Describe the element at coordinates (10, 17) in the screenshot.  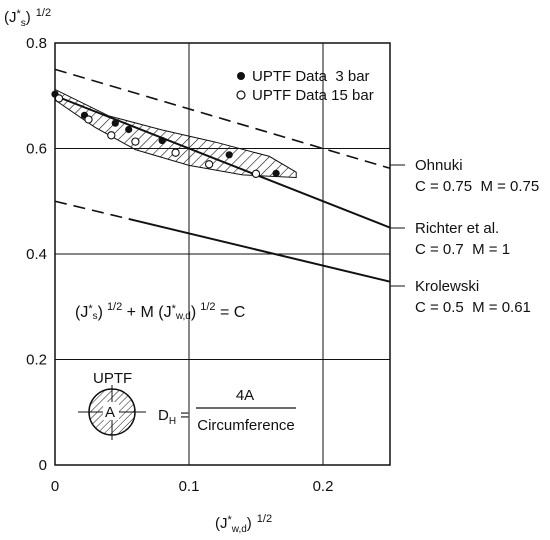
I see `y-axis-title-base: (J` at that location.